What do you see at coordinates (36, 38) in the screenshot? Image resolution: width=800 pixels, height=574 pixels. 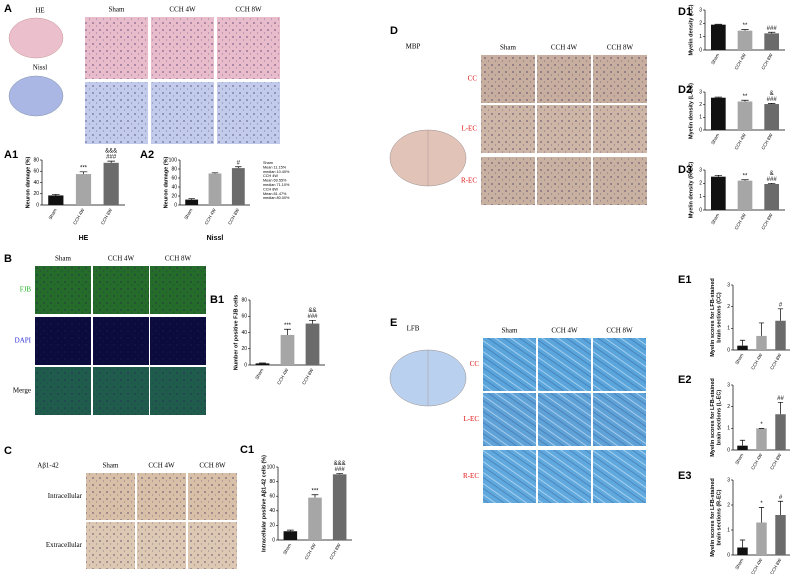 I see `brain-section` at bounding box center [36, 38].